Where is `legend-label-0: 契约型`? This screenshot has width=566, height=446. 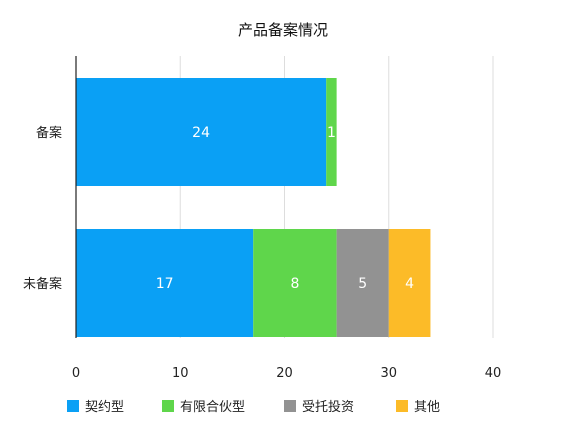
legend-label-0: 契约型 is located at coordinates (104, 407).